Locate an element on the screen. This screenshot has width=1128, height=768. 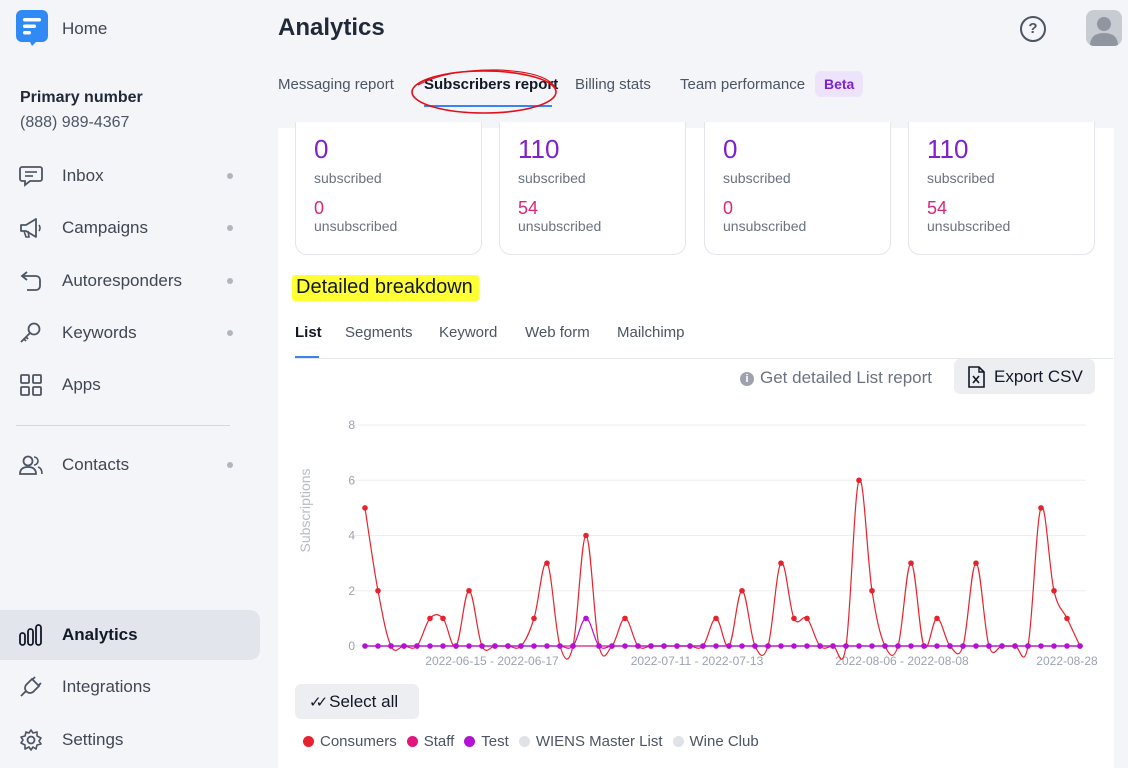
annotation-circle is located at coordinates (484, 91).